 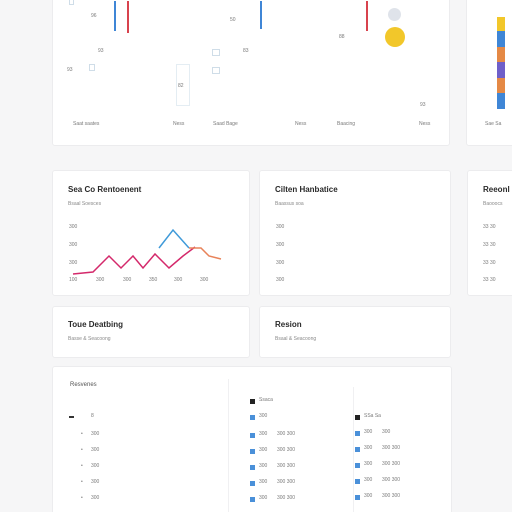 What do you see at coordinates (266, 400) in the screenshot?
I see `column-header: Ssaca` at bounding box center [266, 400].